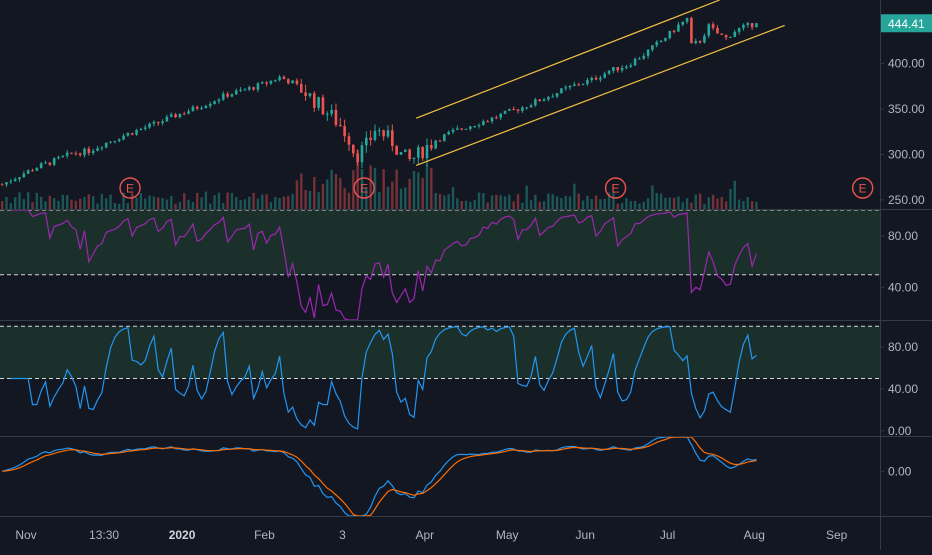 Image resolution: width=932 pixels, height=555 pixels. I want to click on channel-upper-line, so click(567, 59).